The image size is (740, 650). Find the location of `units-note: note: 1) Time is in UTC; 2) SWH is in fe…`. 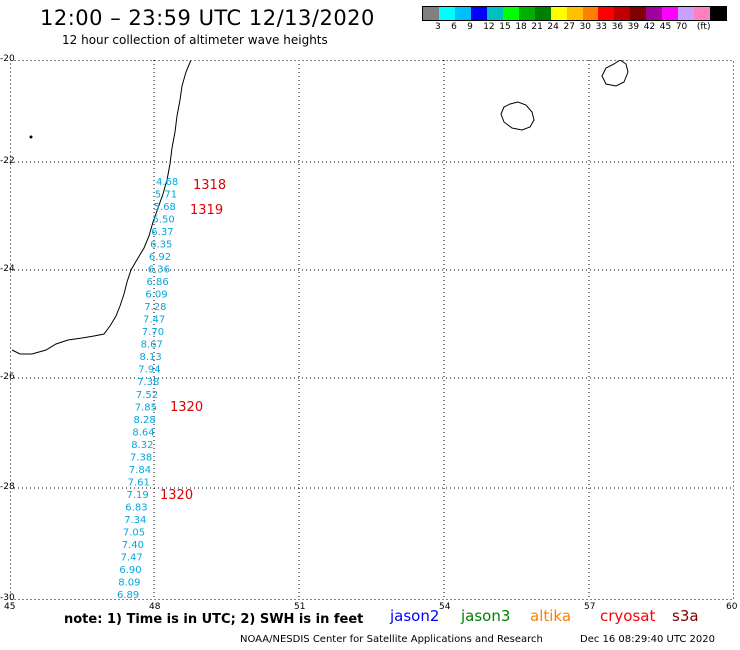

units-note: note: 1) Time is in UTC; 2) SWH is in fe… is located at coordinates (214, 619).